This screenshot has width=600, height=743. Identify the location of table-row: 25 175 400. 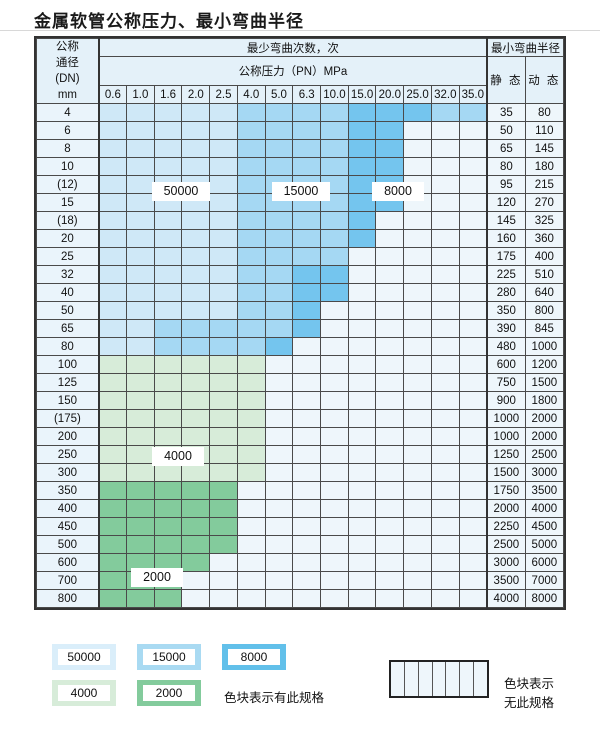
(300, 256).